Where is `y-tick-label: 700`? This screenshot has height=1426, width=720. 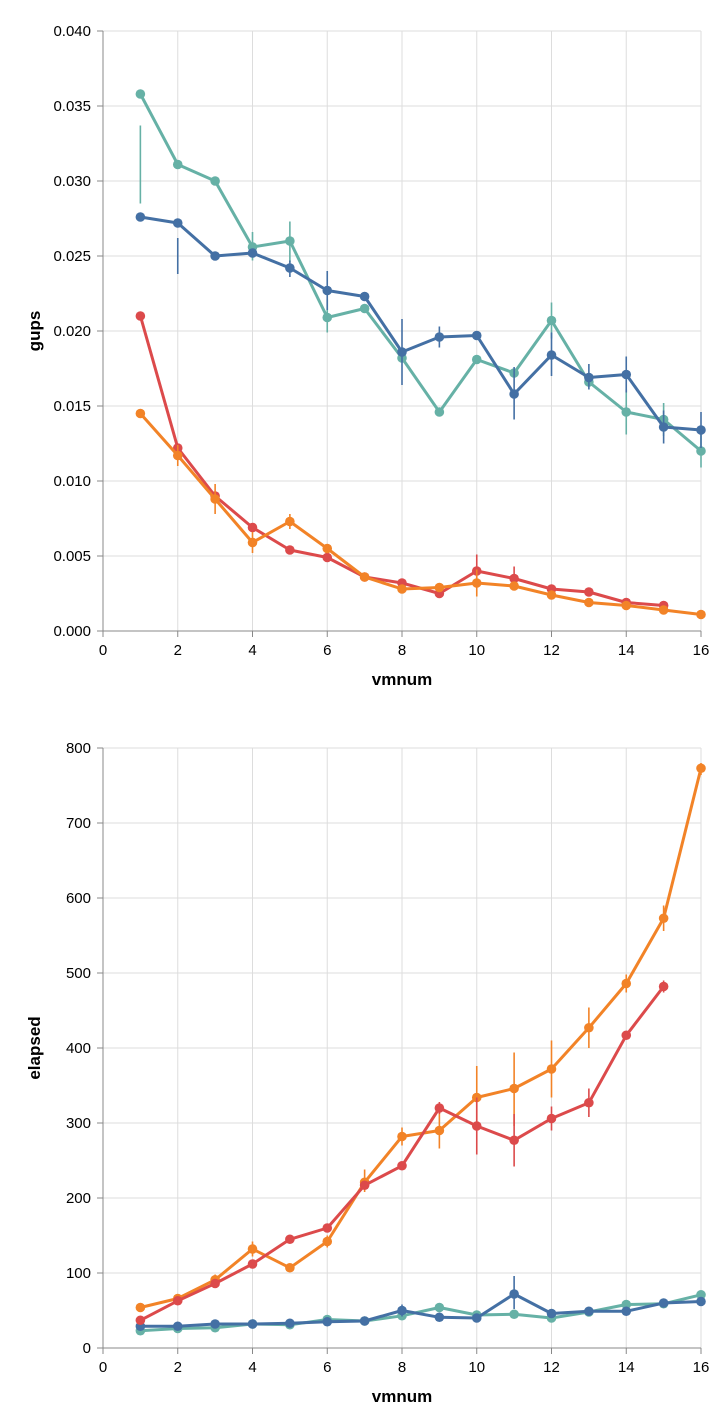
y-tick-label: 700 is located at coordinates (78, 823).